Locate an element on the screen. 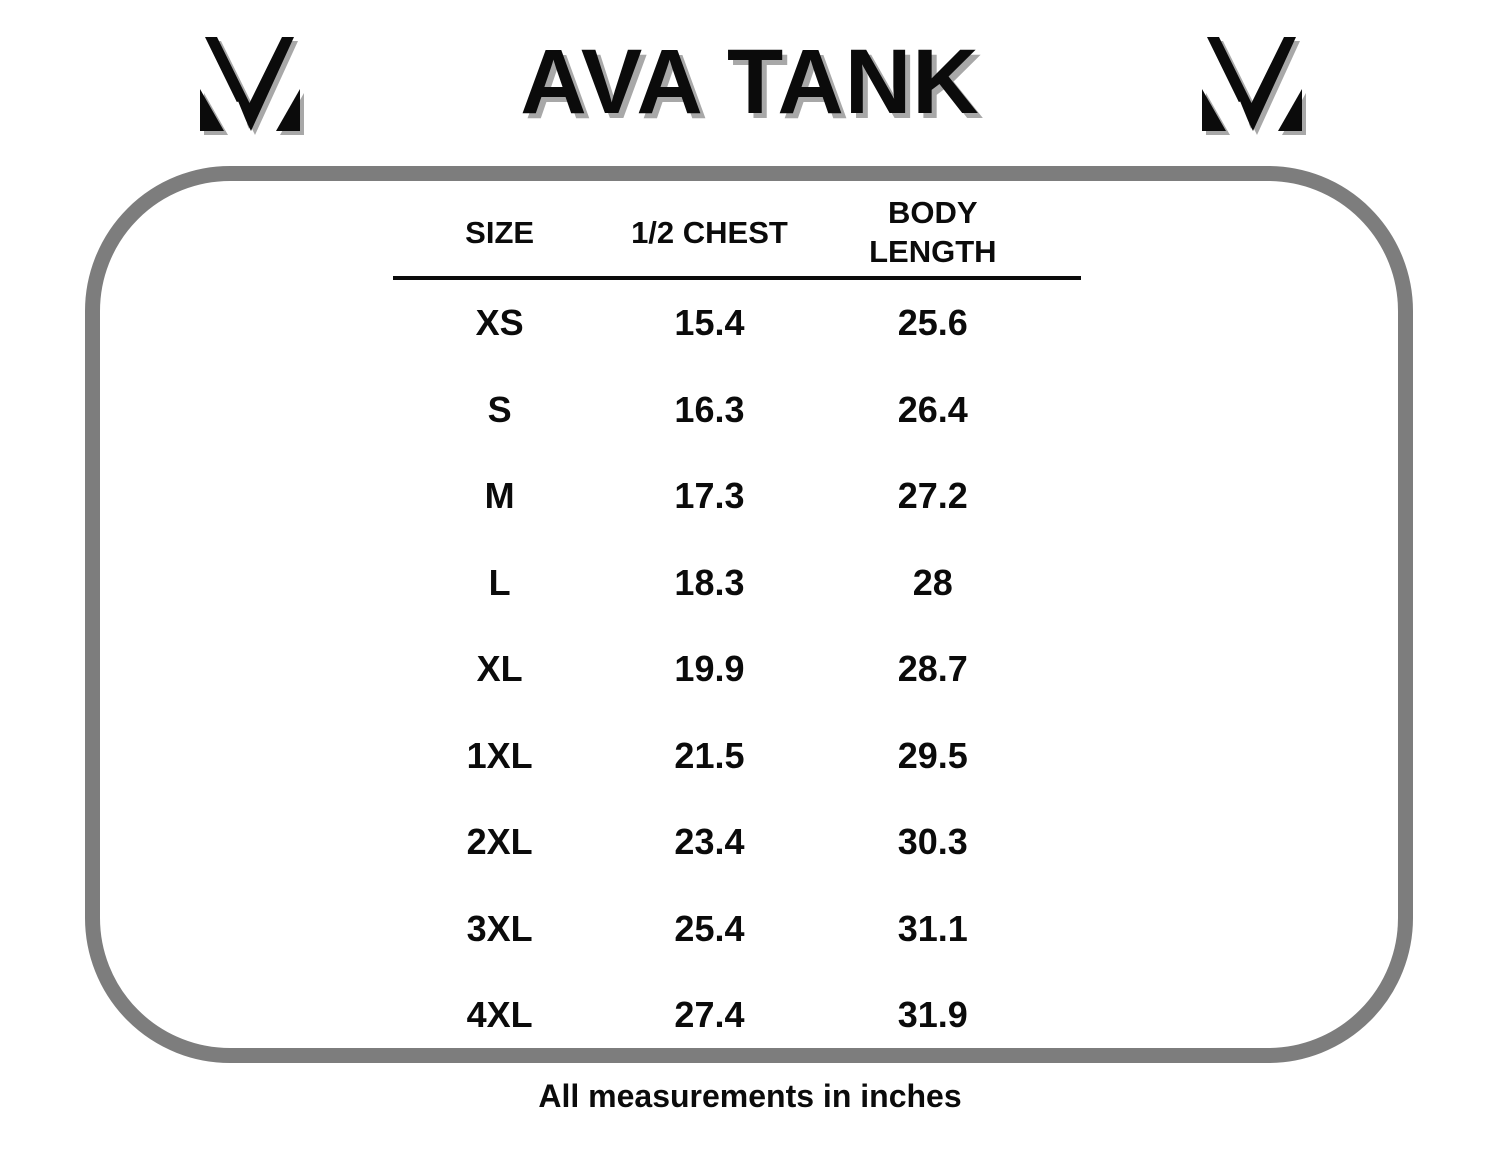 This screenshot has height=1159, width=1500. cell-body-length: 25.6 is located at coordinates (932, 323).